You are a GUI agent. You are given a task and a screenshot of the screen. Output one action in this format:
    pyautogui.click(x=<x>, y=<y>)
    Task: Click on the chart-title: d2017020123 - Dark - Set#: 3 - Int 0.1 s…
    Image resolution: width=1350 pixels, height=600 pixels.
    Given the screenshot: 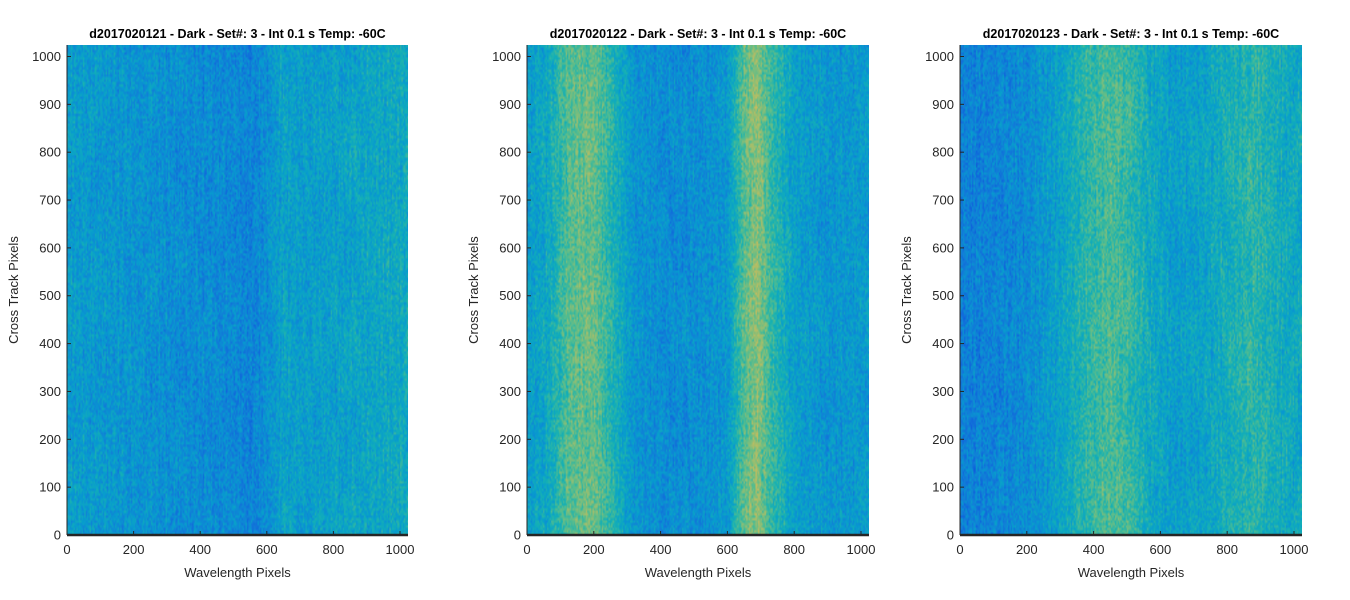 What is the action you would take?
    pyautogui.click(x=1131, y=34)
    